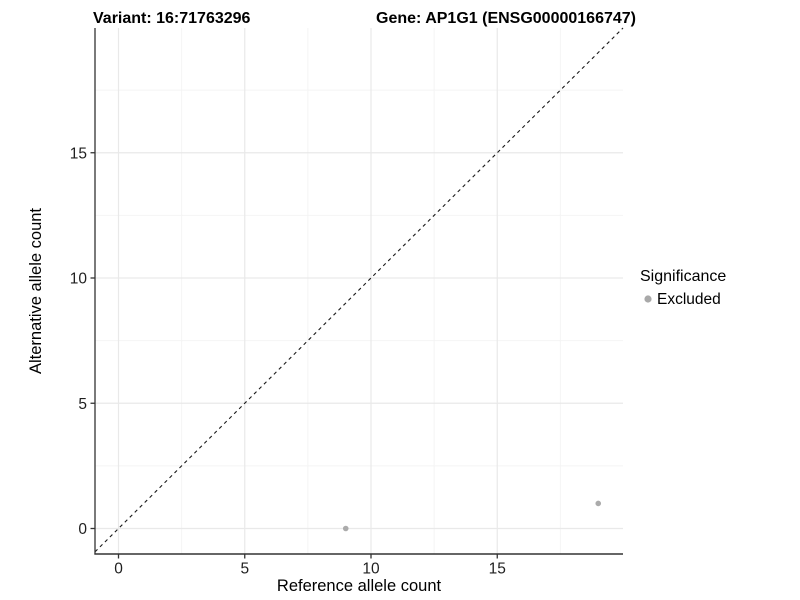  Describe the element at coordinates (244, 569) in the screenshot. I see `x-tick-label: 5` at that location.